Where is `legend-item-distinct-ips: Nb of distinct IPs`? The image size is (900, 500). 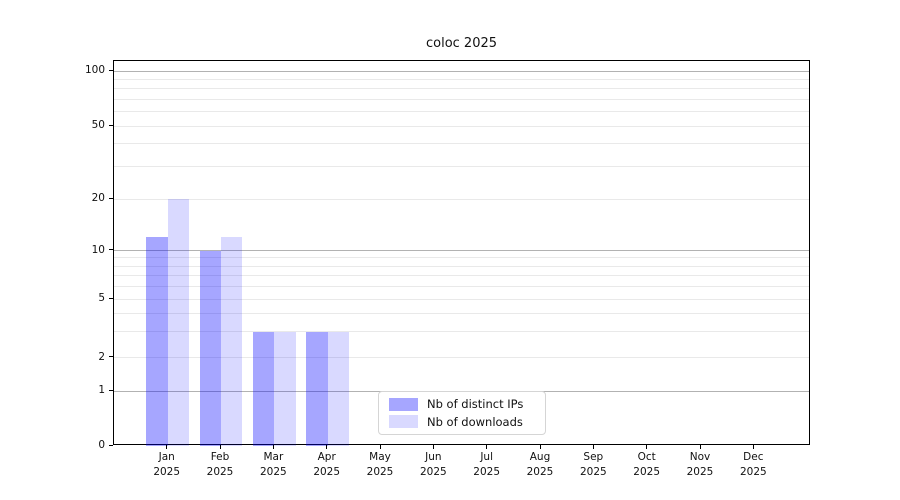
legend-item-distinct-ips: Nb of distinct IPs is located at coordinates (462, 404).